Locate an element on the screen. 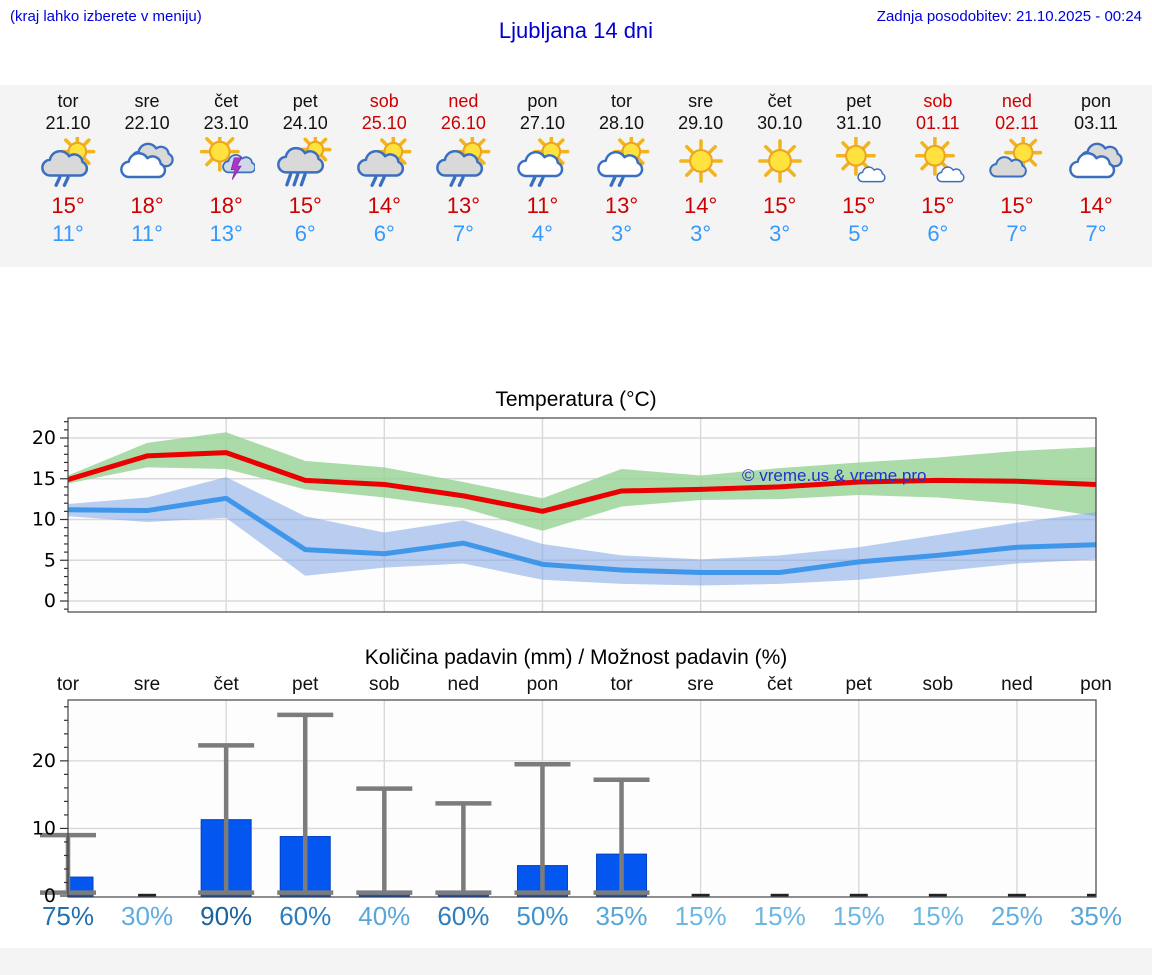  temp-ytick-label: 20 is located at coordinates (44, 438).